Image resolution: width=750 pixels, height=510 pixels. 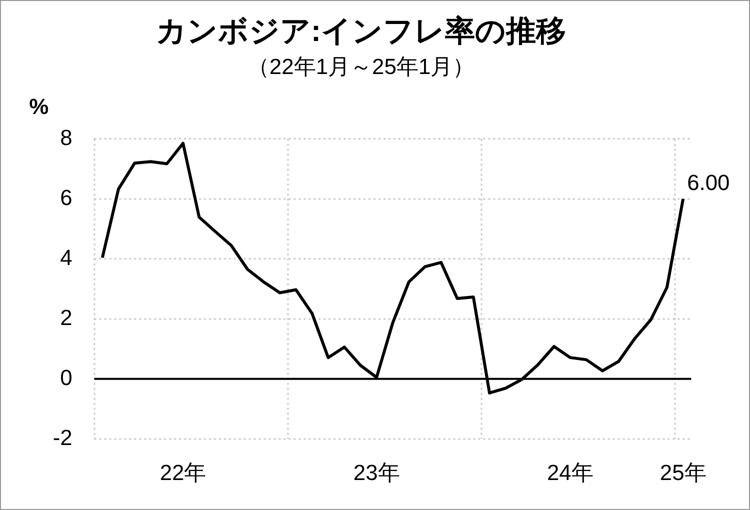 What do you see at coordinates (62, 437) in the screenshot?
I see `y-tick-label: -2` at bounding box center [62, 437].